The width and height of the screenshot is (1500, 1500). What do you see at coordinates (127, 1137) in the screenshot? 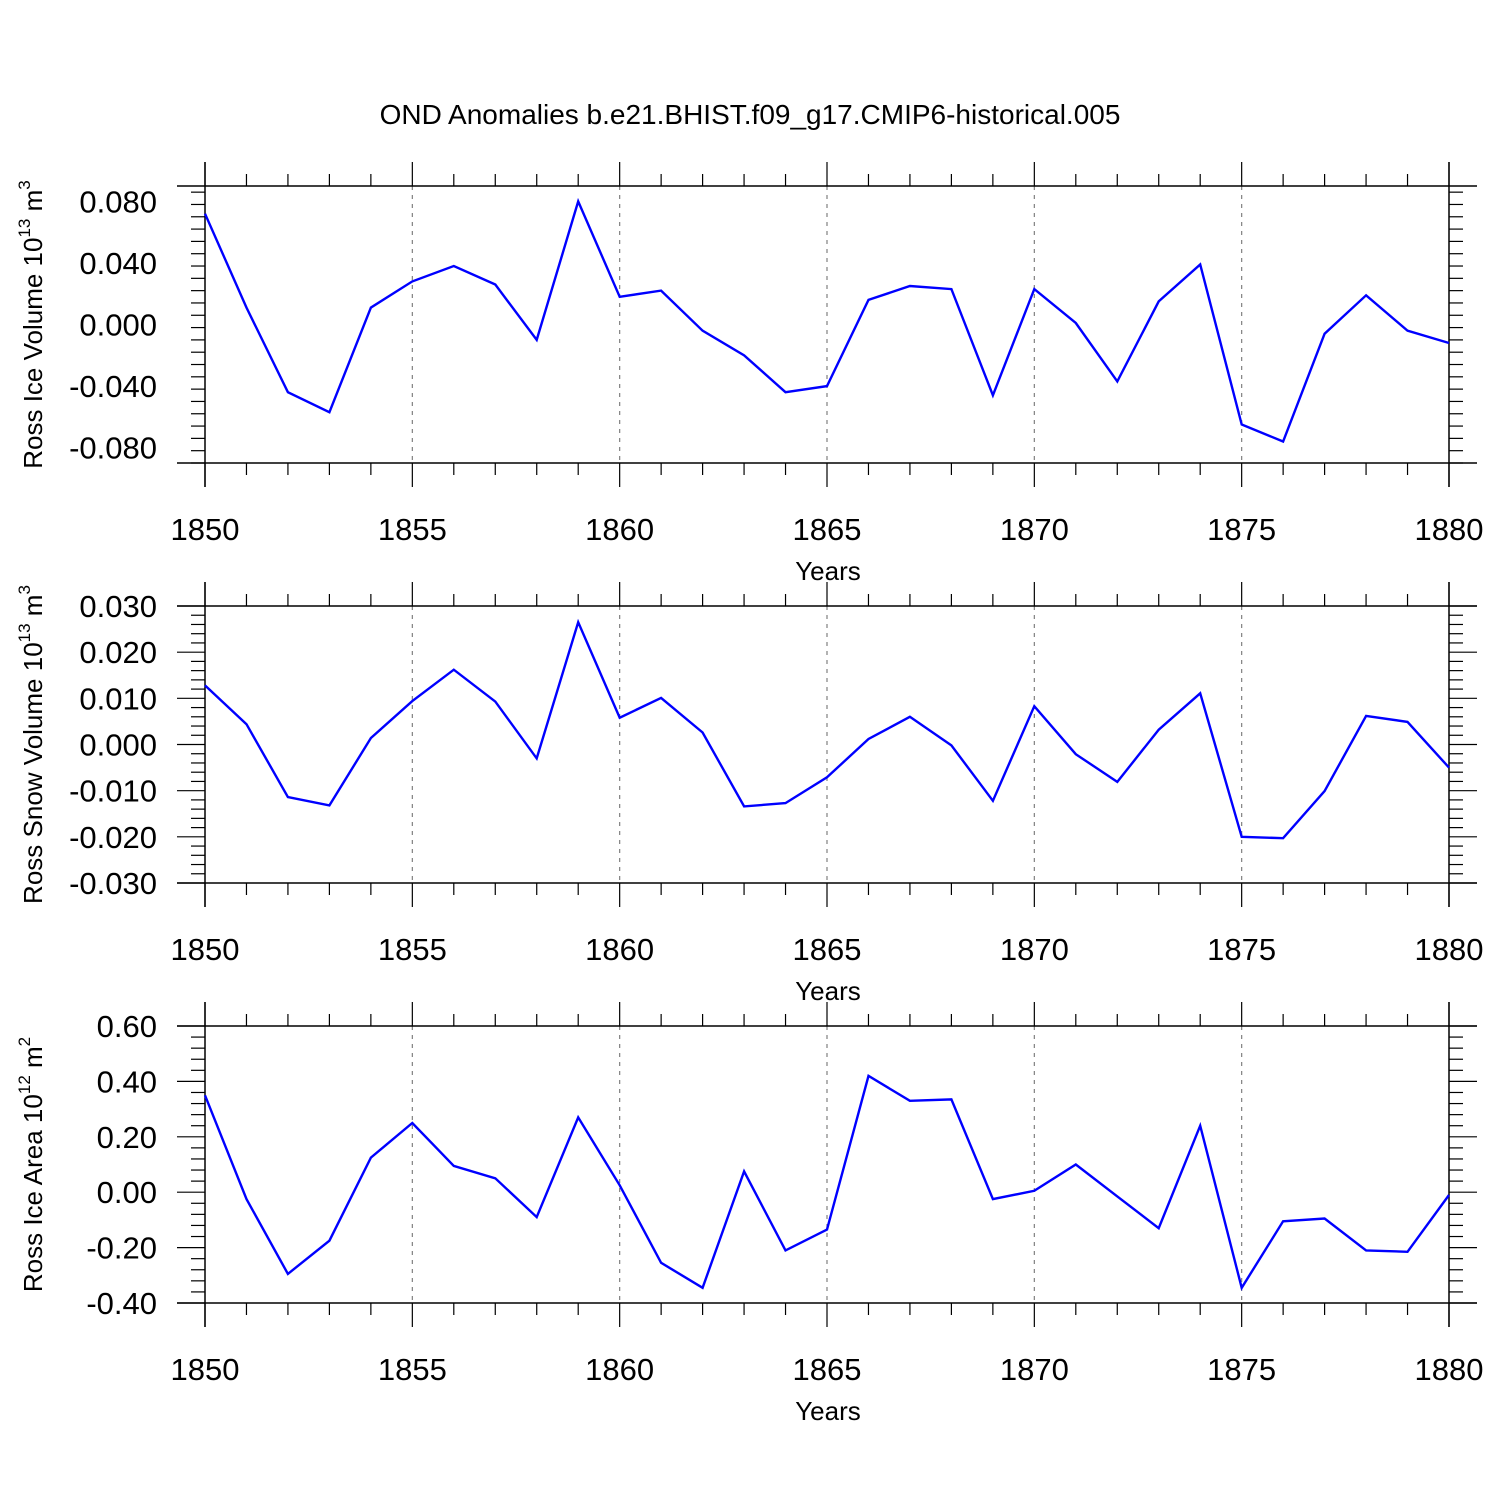
I see `y-tick-label: 0.20` at bounding box center [127, 1137].